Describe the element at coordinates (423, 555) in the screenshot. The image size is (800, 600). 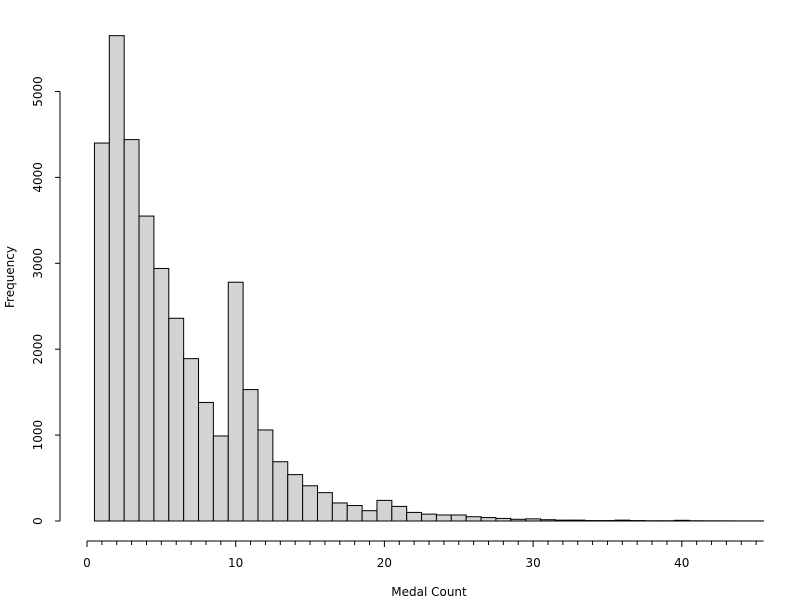
I see `x-axis: 0 10 20 30 40` at that location.